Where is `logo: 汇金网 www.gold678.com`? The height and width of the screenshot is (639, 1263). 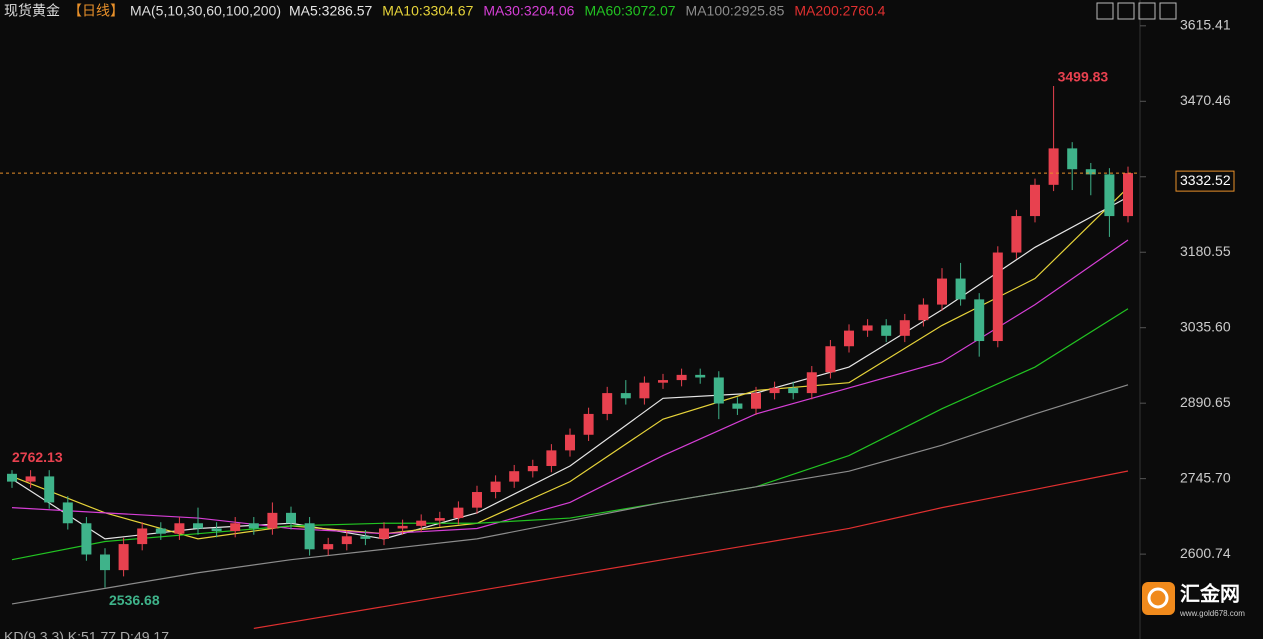 logo: 汇金网 www.gold678.com is located at coordinates (1193, 599).